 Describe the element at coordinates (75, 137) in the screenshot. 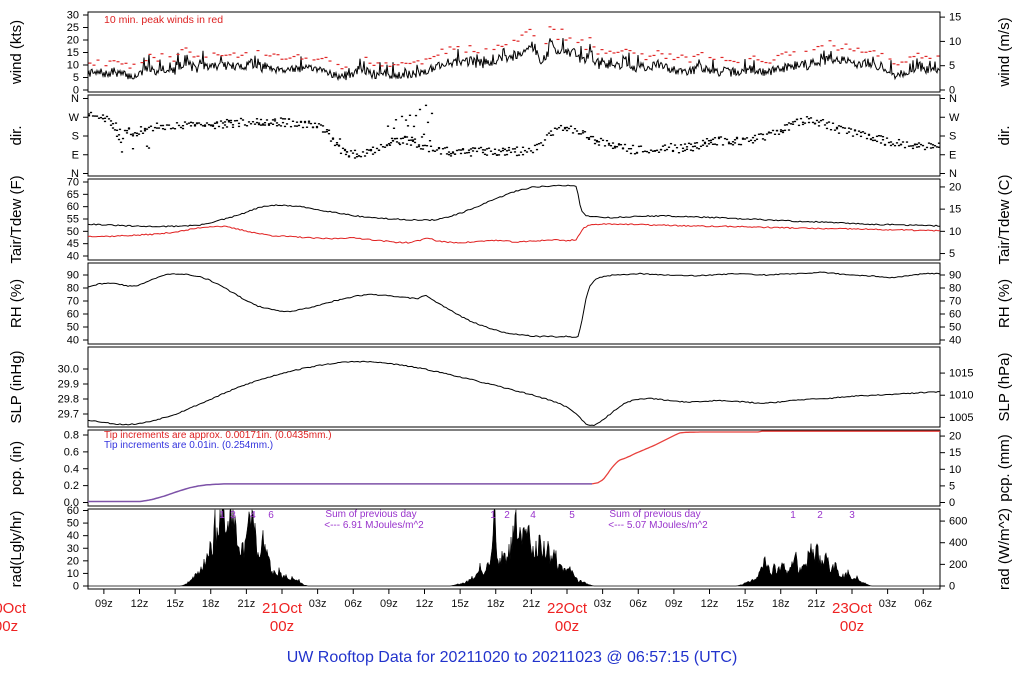

I see `left-tick-label: S` at that location.